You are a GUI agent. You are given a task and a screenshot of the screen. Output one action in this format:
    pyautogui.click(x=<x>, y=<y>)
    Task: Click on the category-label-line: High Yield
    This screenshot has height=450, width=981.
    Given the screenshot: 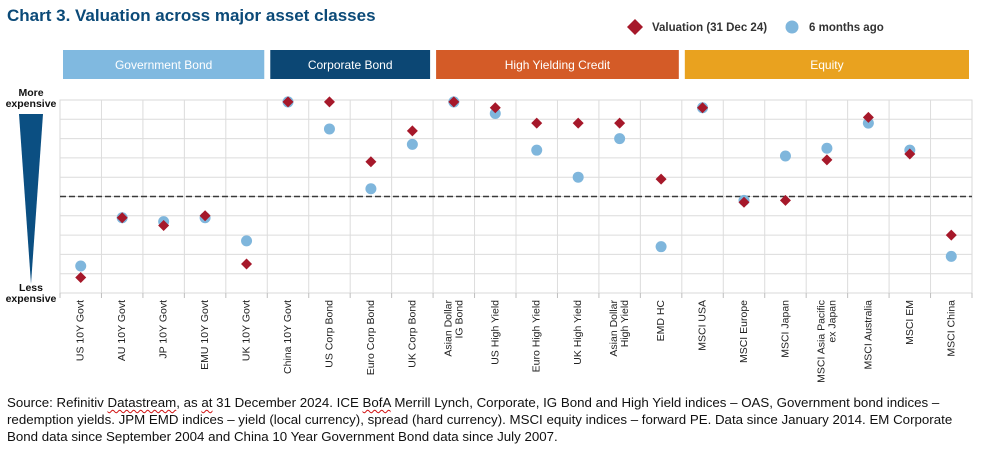 What is the action you would take?
    pyautogui.click(x=625, y=323)
    